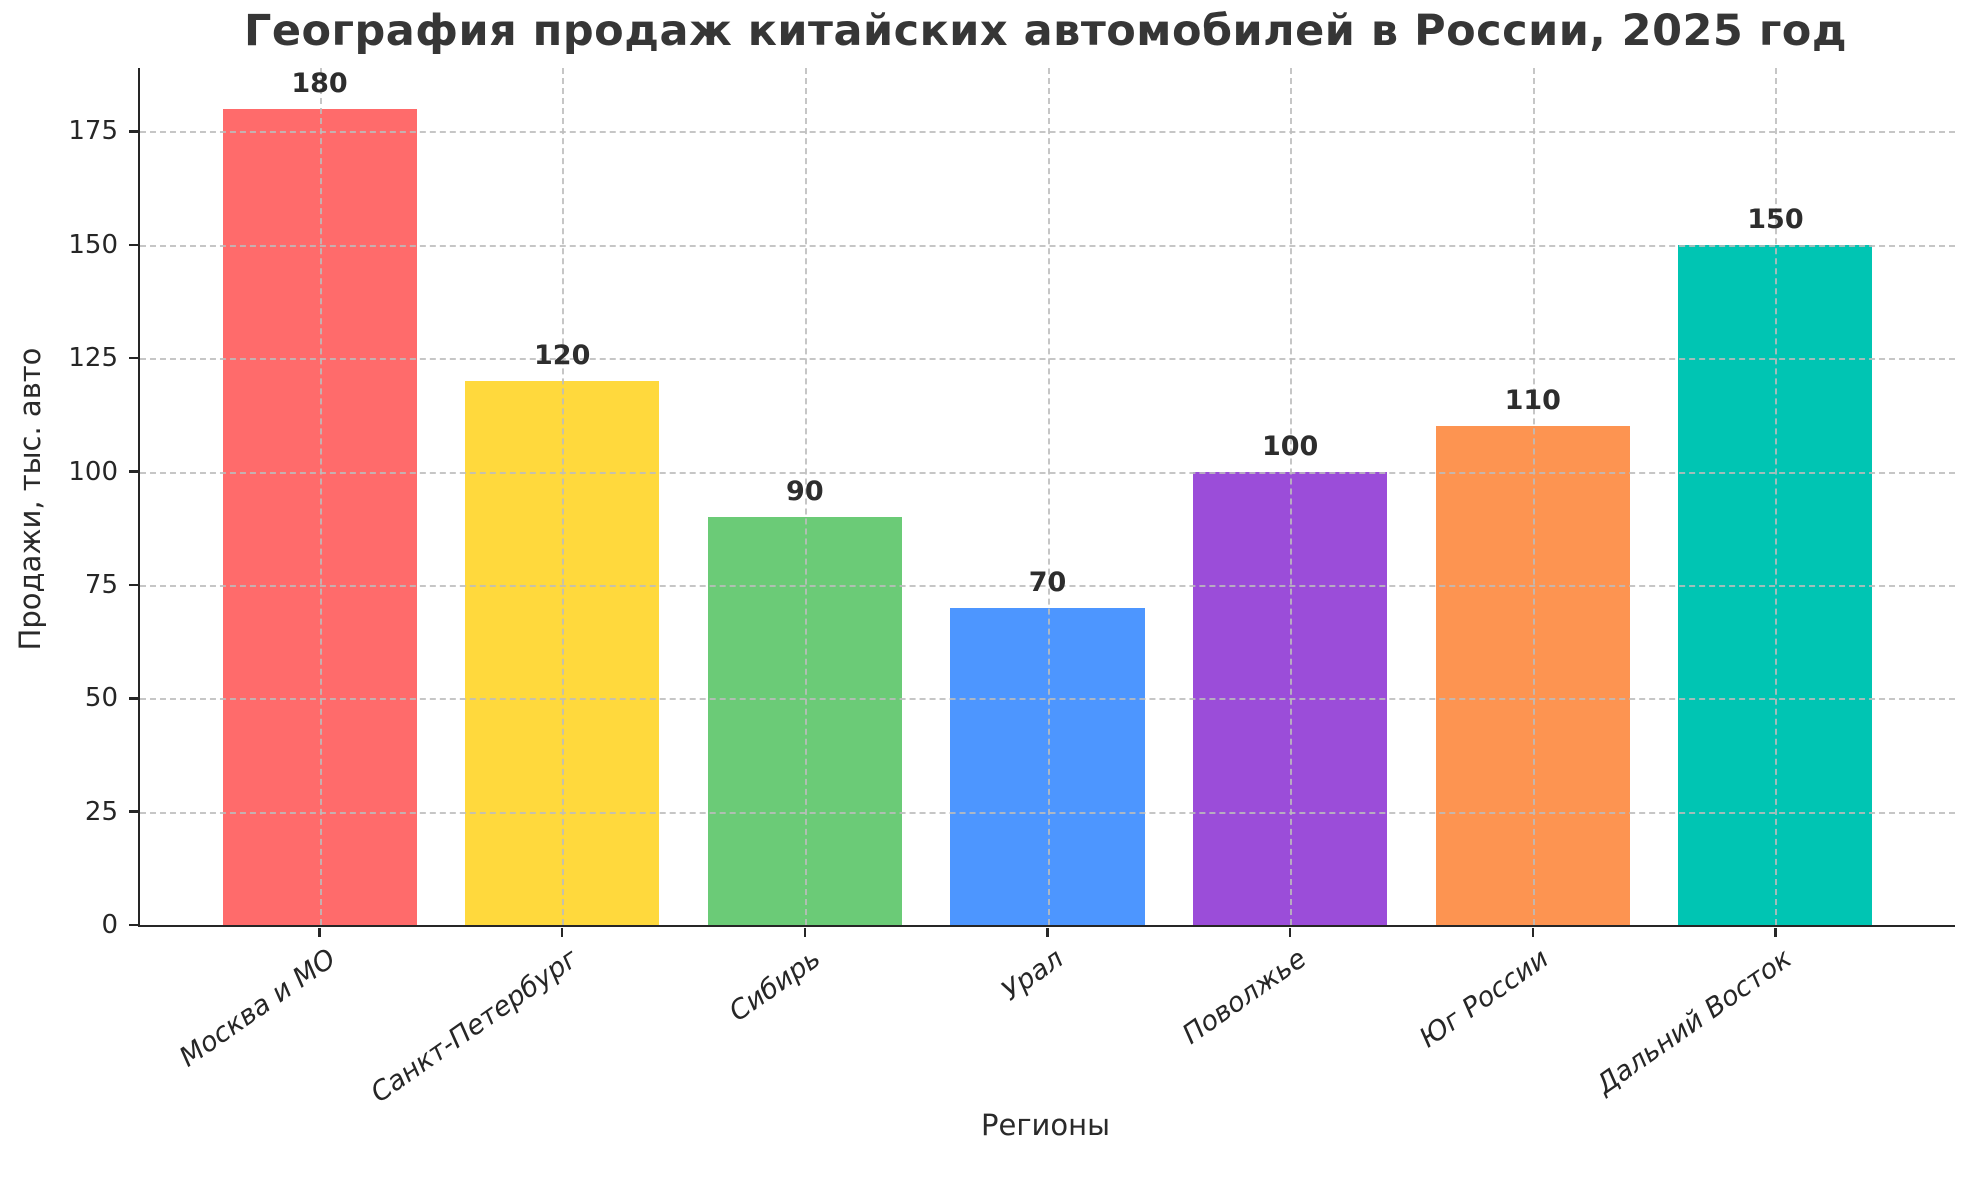 The image size is (1979, 1180). I want to click on x-tick-label: Москва и МО, so click(257, 1008).